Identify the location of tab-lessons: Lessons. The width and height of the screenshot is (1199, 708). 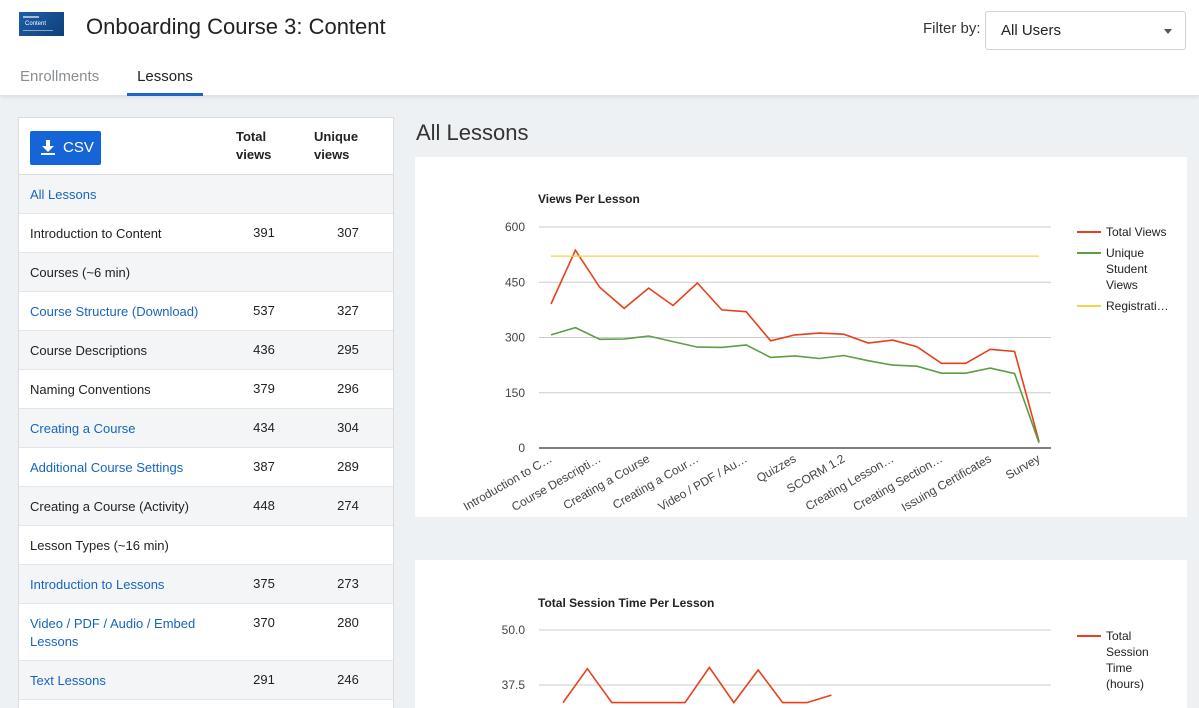
(165, 82).